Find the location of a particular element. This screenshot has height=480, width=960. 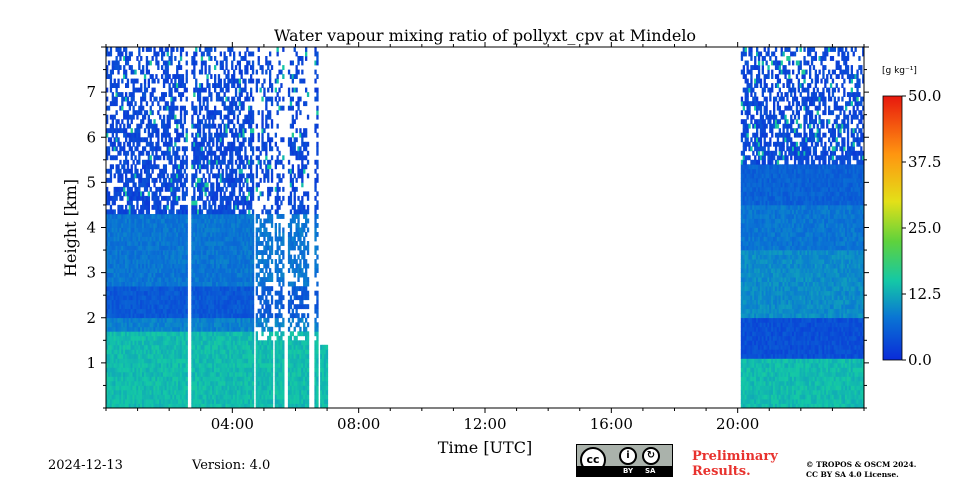

preliminary-line-2: Results. is located at coordinates (721, 471).